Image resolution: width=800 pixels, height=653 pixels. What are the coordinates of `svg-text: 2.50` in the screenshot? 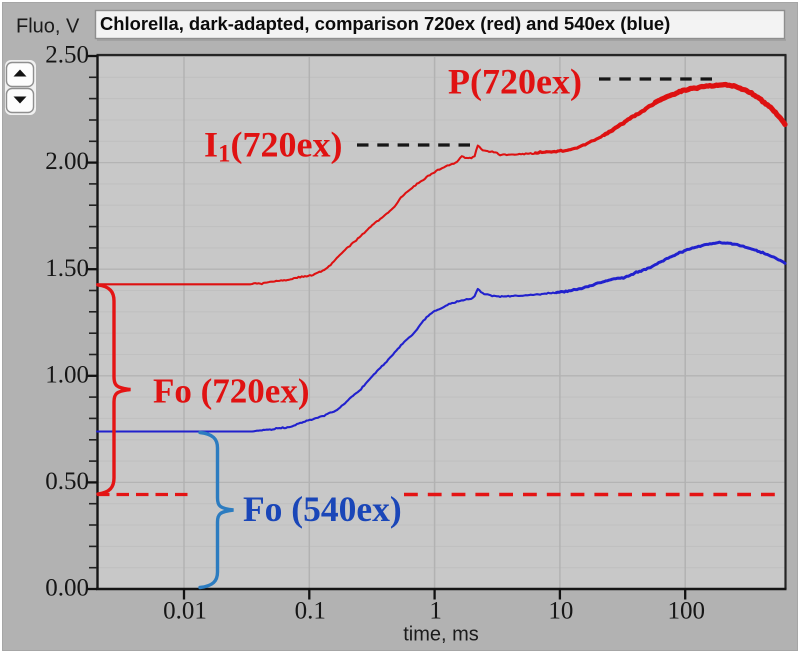 It's located at (67, 55).